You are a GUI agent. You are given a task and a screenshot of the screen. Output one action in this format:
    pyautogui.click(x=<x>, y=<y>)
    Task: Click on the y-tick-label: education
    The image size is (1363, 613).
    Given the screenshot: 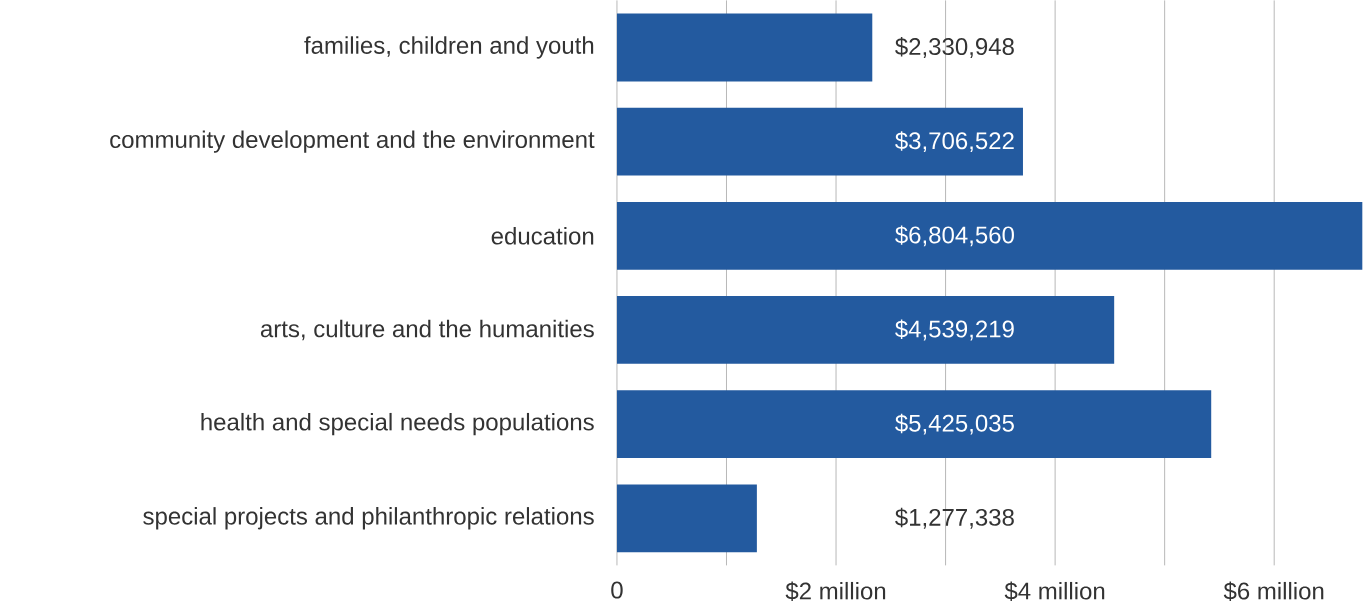 What is the action you would take?
    pyautogui.click(x=542, y=235)
    